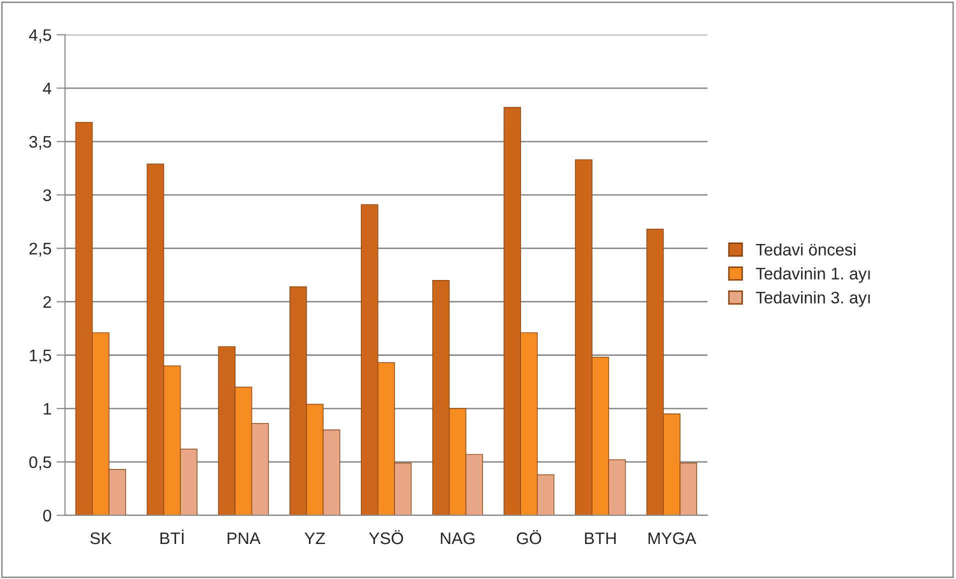 This screenshot has height=579, width=956. I want to click on y-tick-label: 1, so click(47, 409).